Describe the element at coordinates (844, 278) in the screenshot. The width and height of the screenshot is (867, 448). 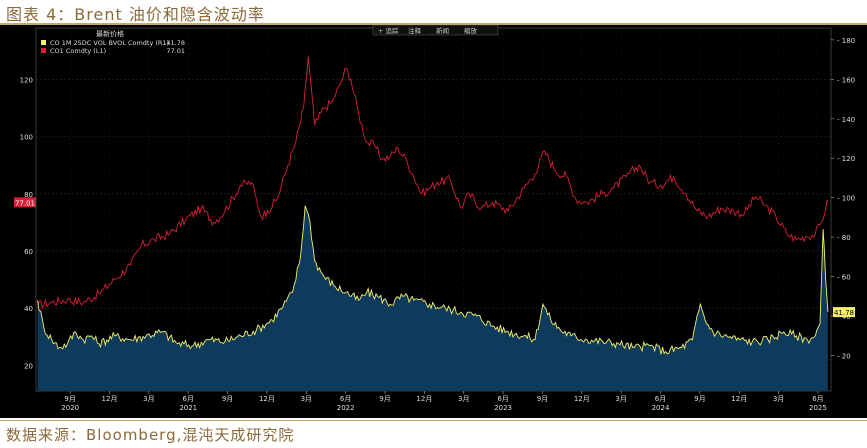
I see `right-tick-label: - 60` at that location.